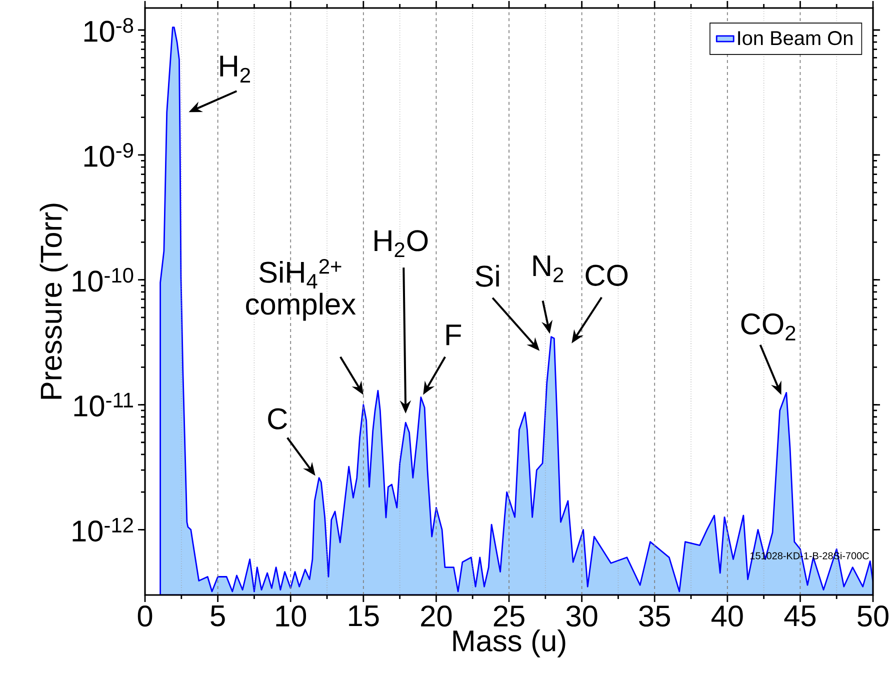 The image size is (894, 687). I want to click on legend-label: Ion Beam On, so click(795, 38).